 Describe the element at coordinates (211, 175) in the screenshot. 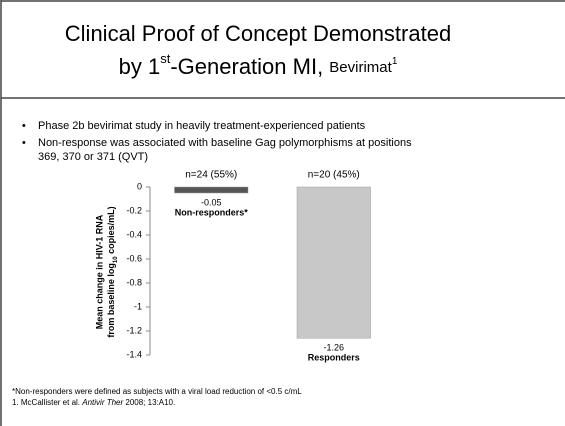

I see `annotation: n=24 (55%)` at that location.